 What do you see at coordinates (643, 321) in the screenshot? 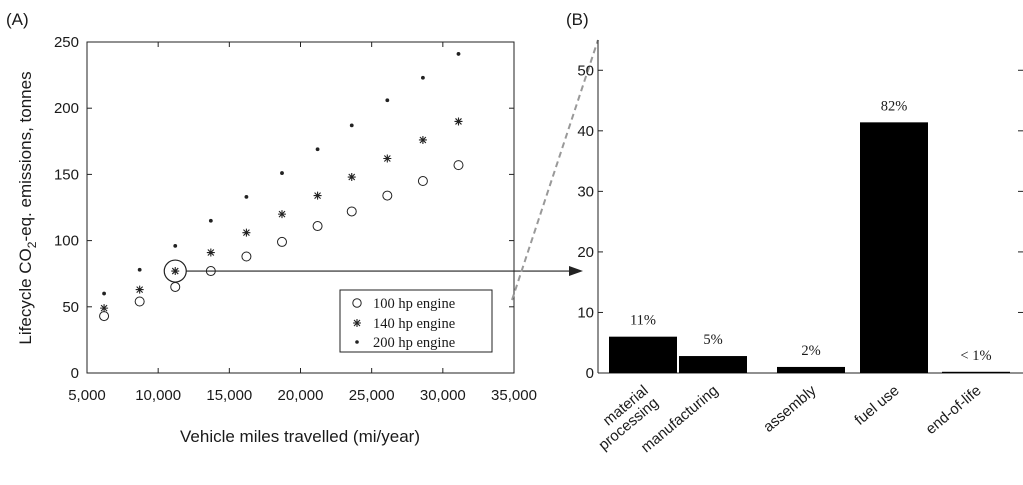
I see `bar-data-label: 11%` at bounding box center [643, 321].